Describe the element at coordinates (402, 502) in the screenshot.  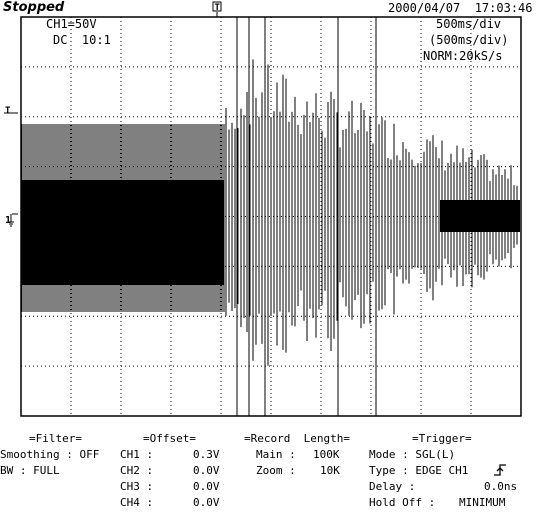
I see `trigger-holdoff-label: Hold Off :` at that location.